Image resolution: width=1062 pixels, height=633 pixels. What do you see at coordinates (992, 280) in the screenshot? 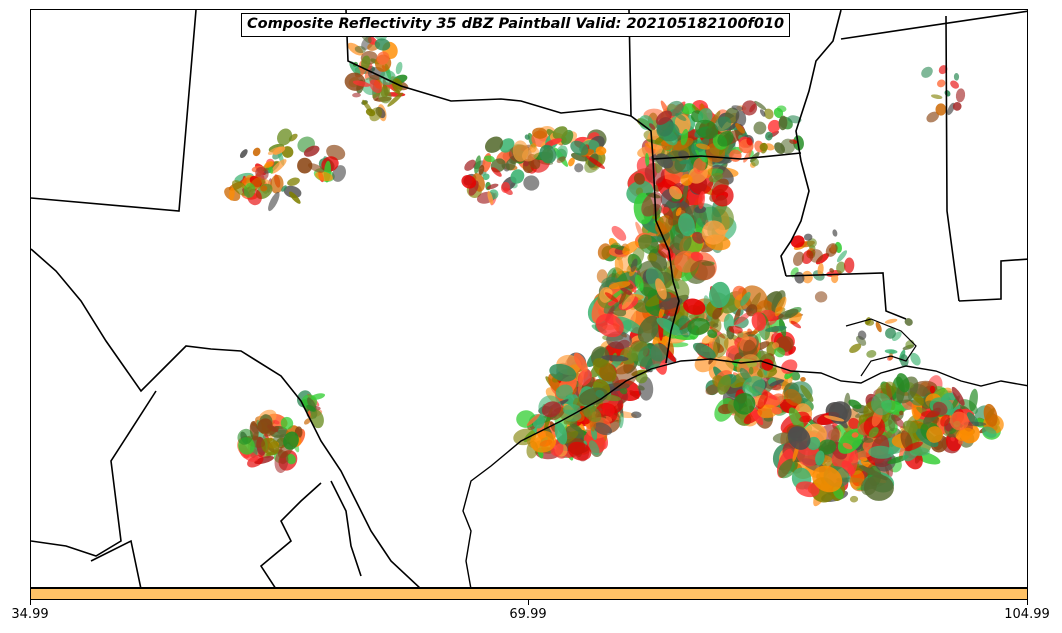
I see `al-fl-border` at bounding box center [992, 280].